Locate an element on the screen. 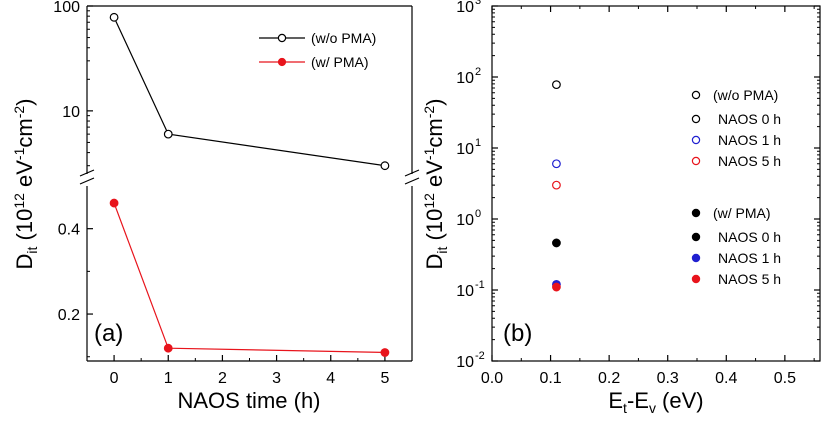 This screenshot has width=832, height=426. y-tick-exponent: -1 is located at coordinates (480, 285).